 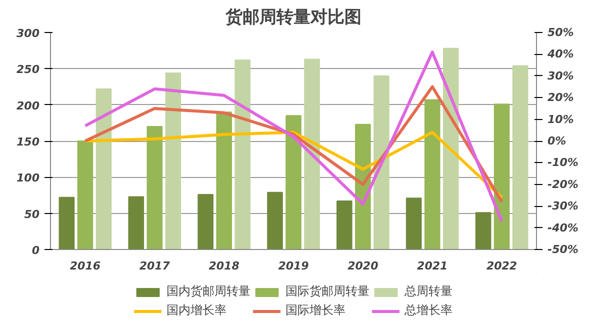 What do you see at coordinates (294, 266) in the screenshot?
I see `x-tick-label: 2019` at bounding box center [294, 266].